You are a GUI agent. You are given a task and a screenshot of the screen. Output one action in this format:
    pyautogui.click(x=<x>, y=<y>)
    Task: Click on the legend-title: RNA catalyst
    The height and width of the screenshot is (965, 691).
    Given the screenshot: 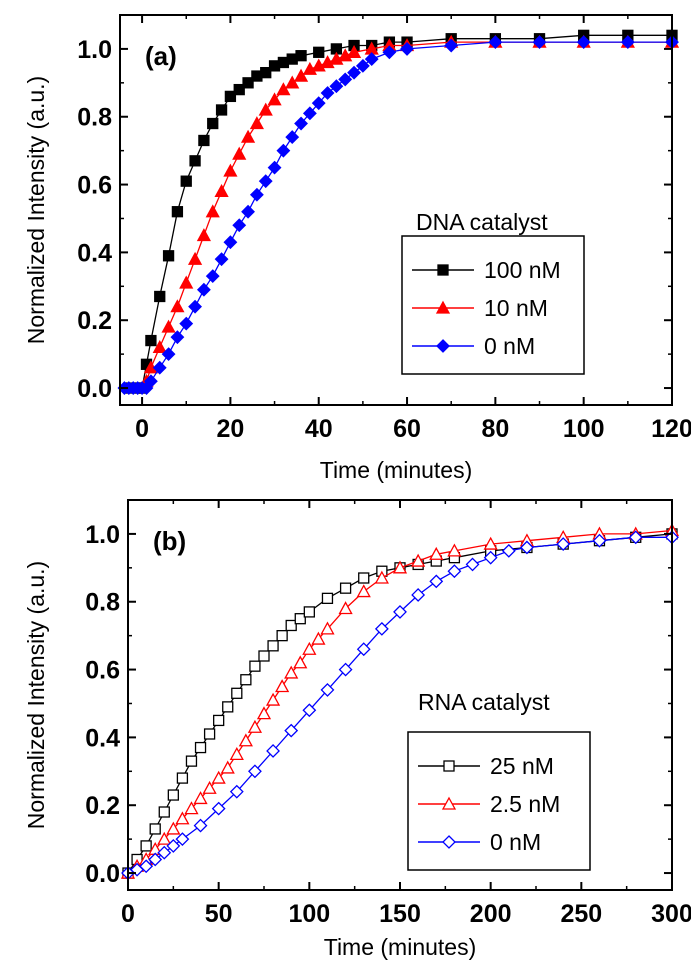 What is the action you would take?
    pyautogui.click(x=484, y=702)
    